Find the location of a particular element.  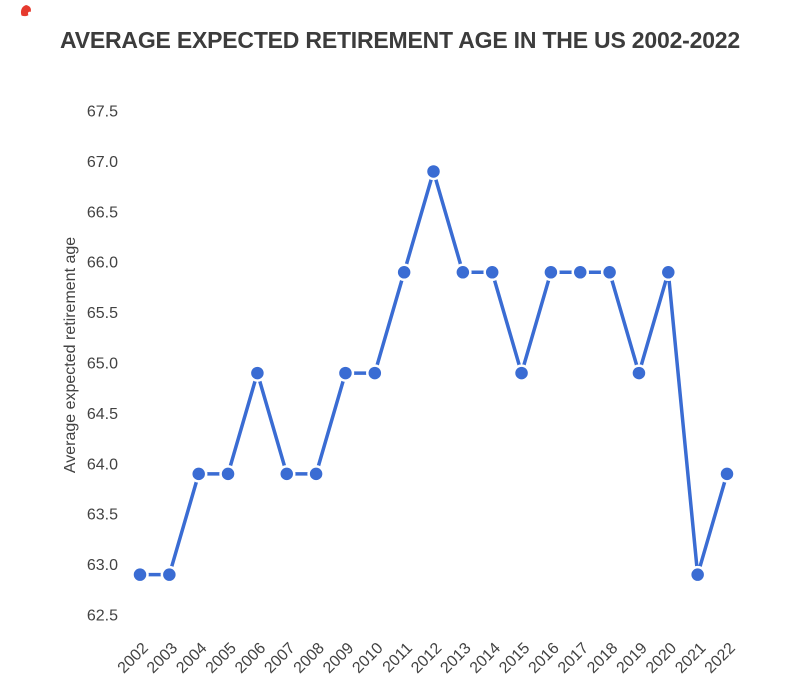

y-axis-title: Average expected retirement age is located at coordinates (70, 355).